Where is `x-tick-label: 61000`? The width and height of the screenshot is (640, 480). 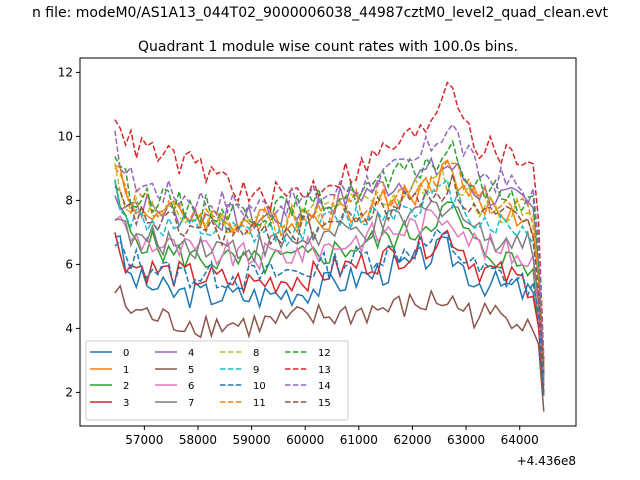
x-tick-label: 61000 is located at coordinates (359, 440).